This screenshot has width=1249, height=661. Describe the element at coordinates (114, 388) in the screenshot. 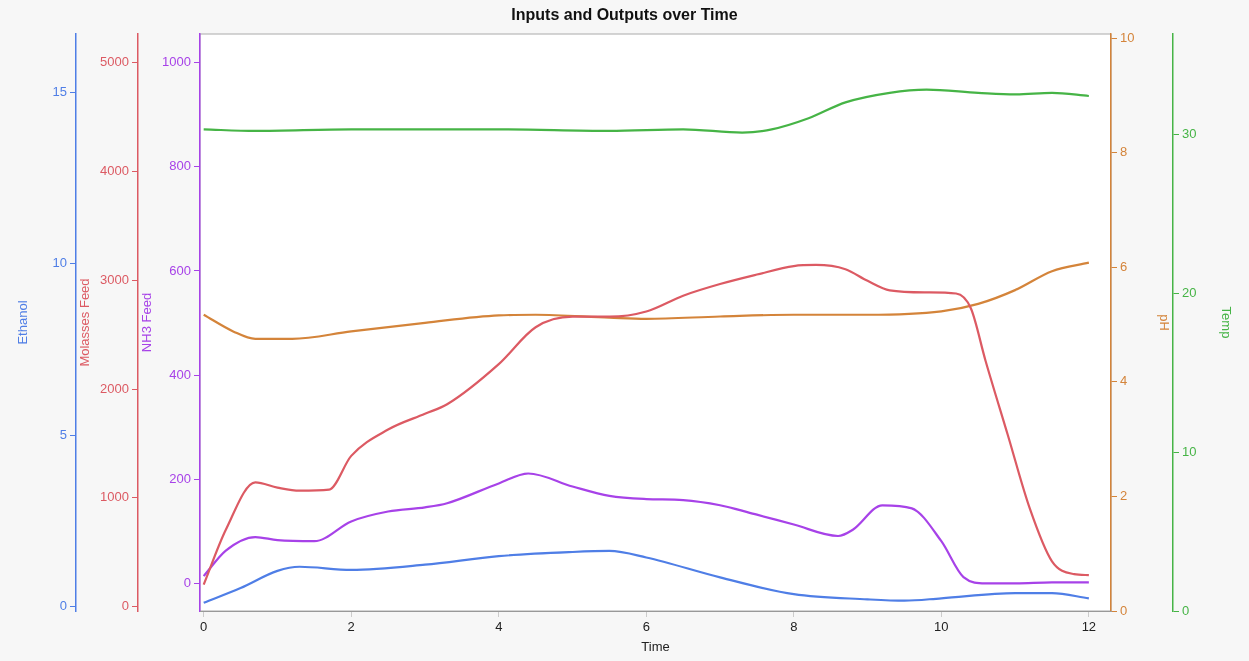

I see `y-tick-label: 2000` at that location.